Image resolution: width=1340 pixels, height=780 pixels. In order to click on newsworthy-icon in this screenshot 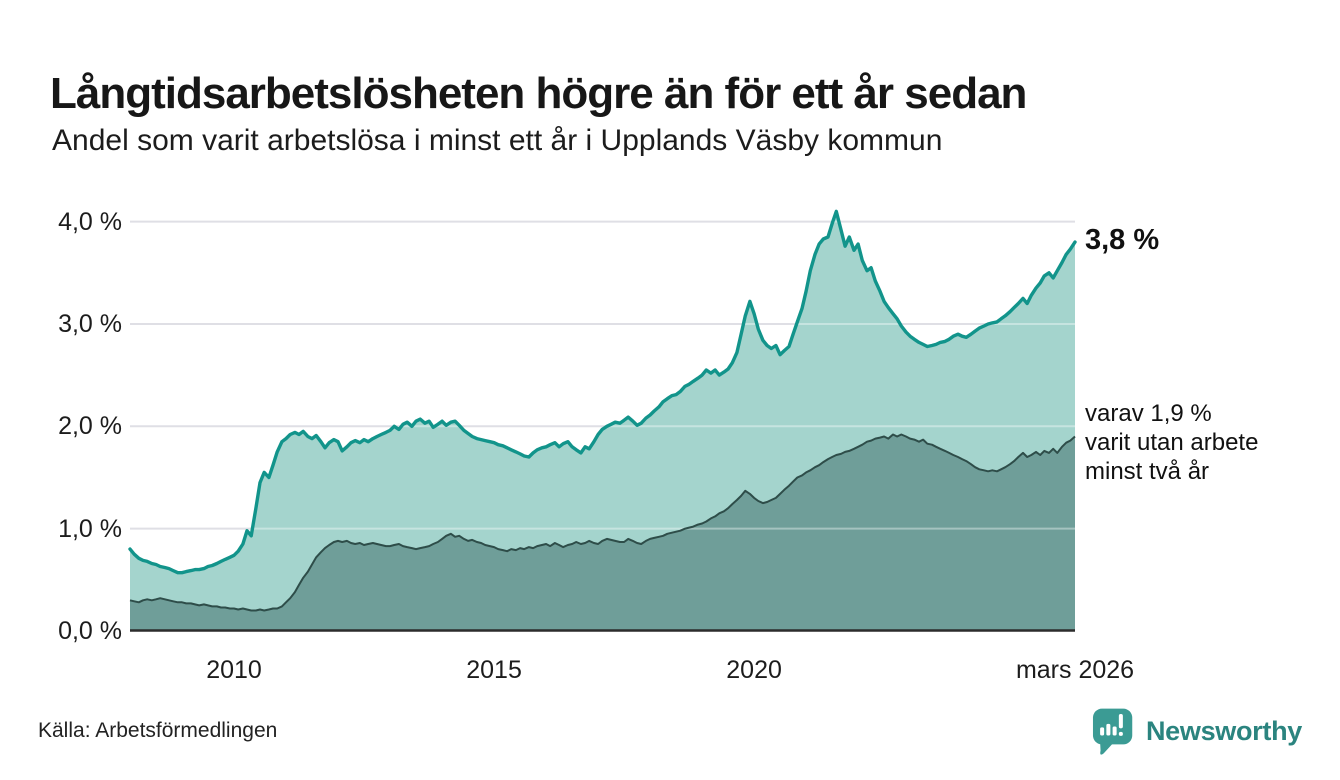, I will do `click(1112, 731)`.